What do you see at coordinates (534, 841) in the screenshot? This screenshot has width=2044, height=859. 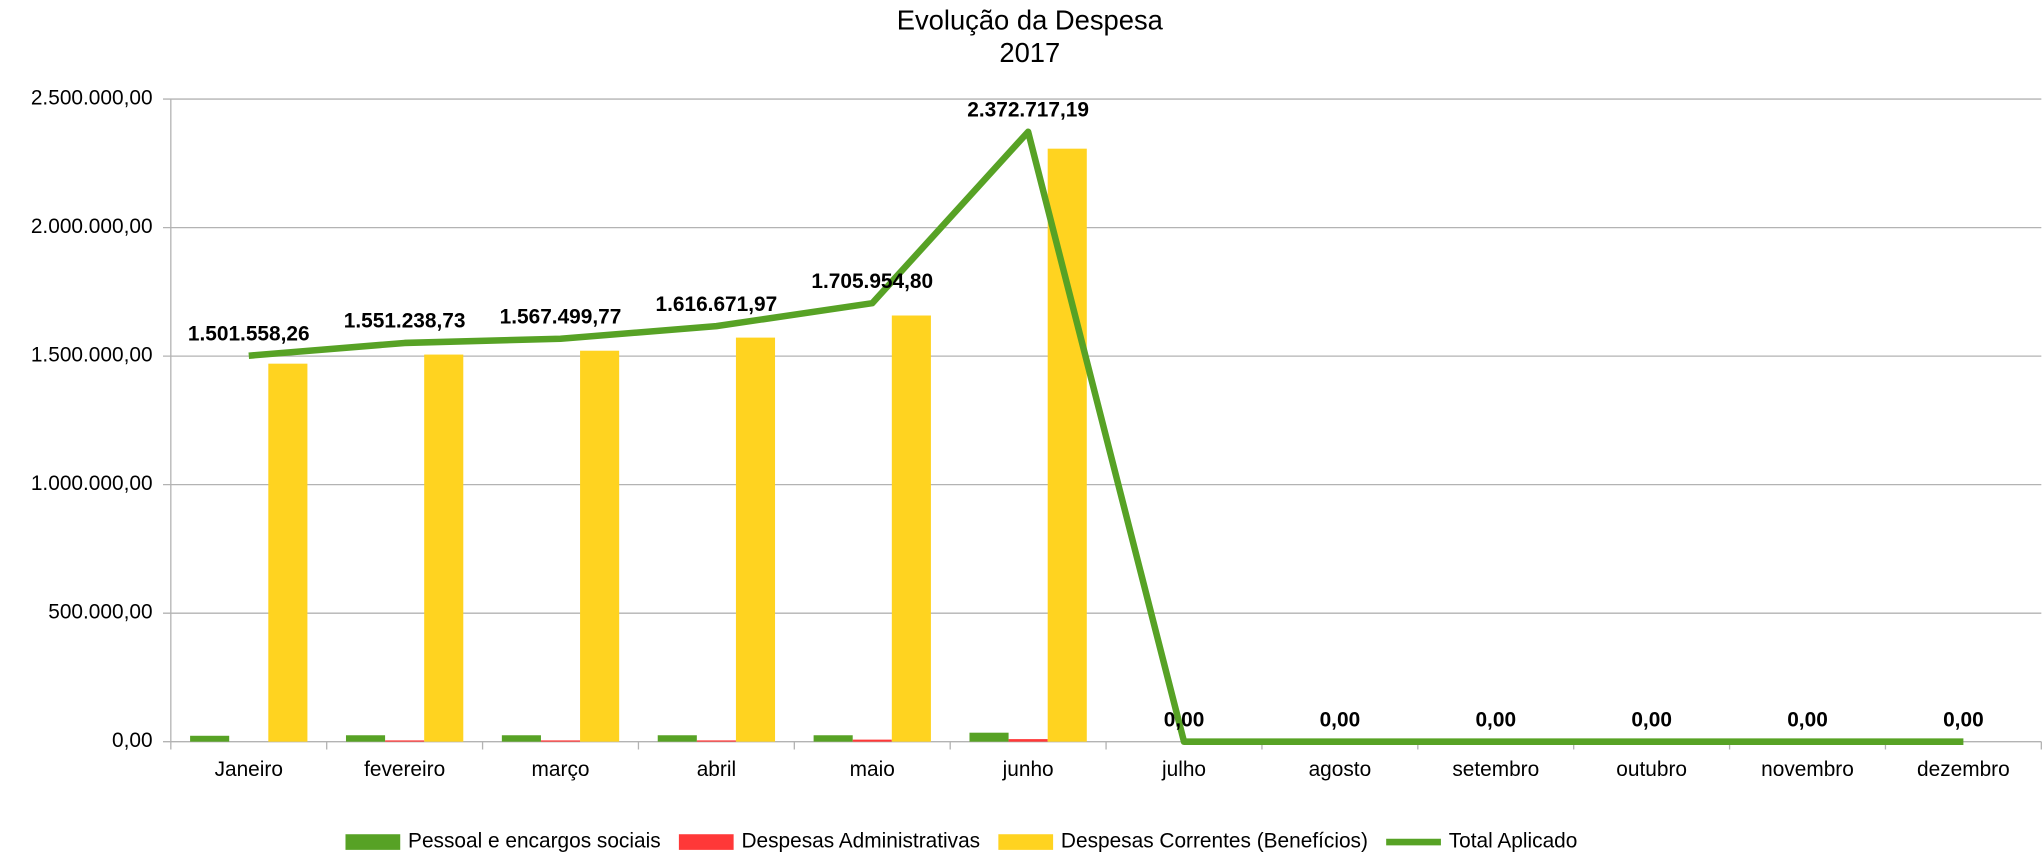 I see `legend-label: Pessoal e encargos sociais` at bounding box center [534, 841].